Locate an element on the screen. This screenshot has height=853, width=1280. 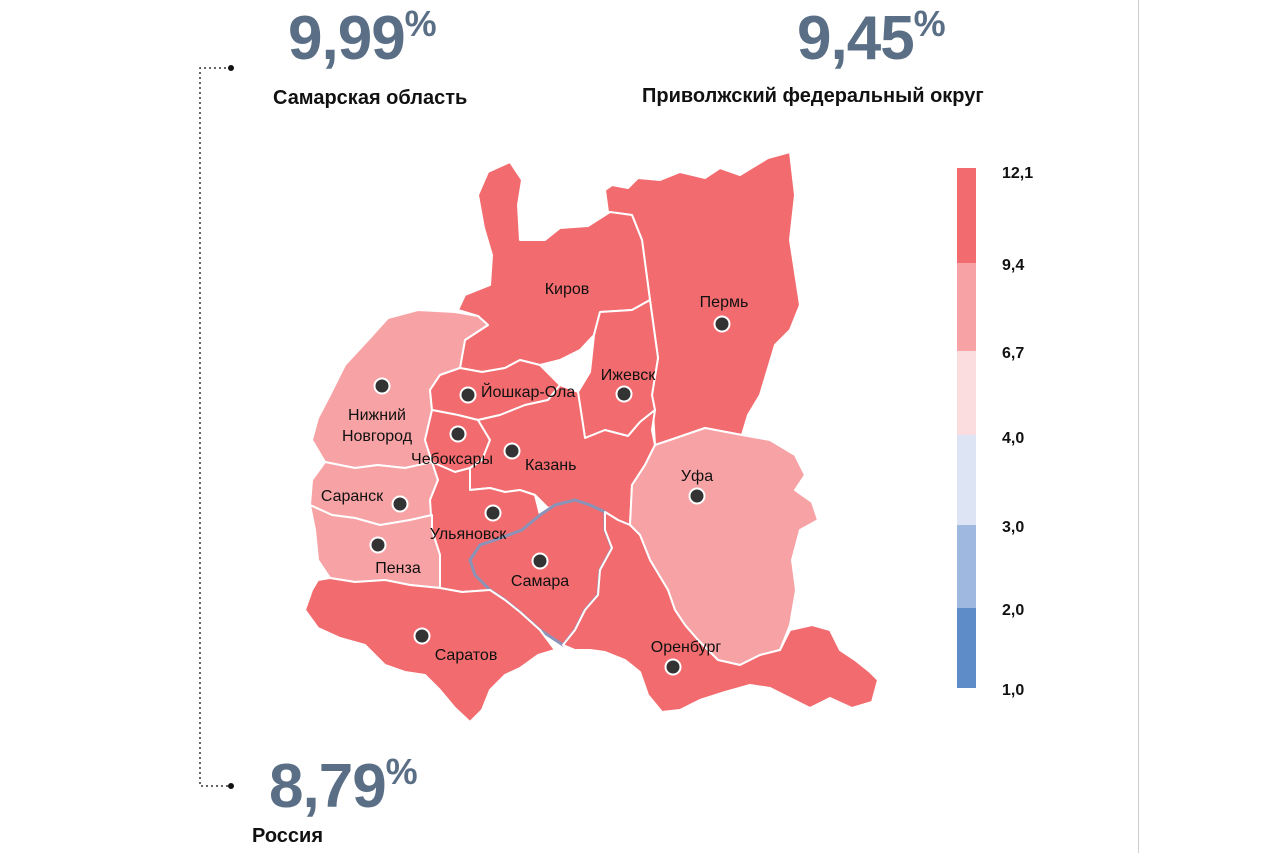
svg-text: Уфа is located at coordinates (697, 476).